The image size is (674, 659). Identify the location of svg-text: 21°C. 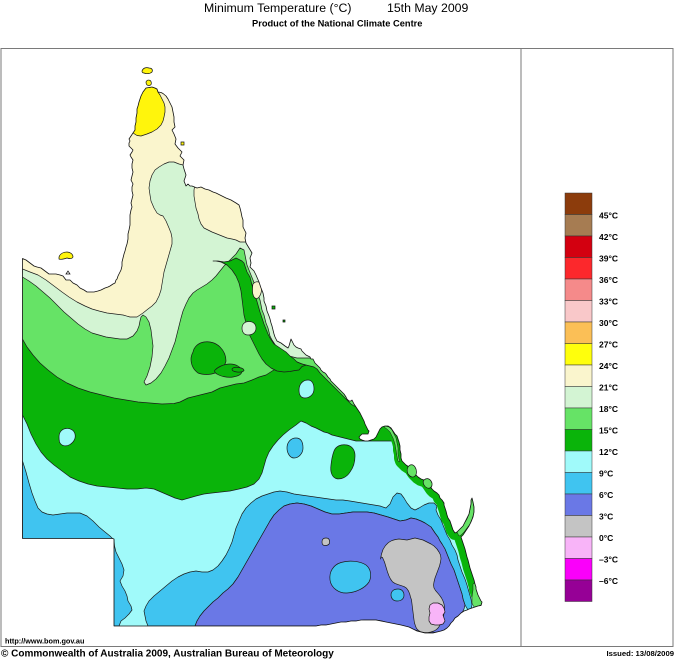
(608, 388).